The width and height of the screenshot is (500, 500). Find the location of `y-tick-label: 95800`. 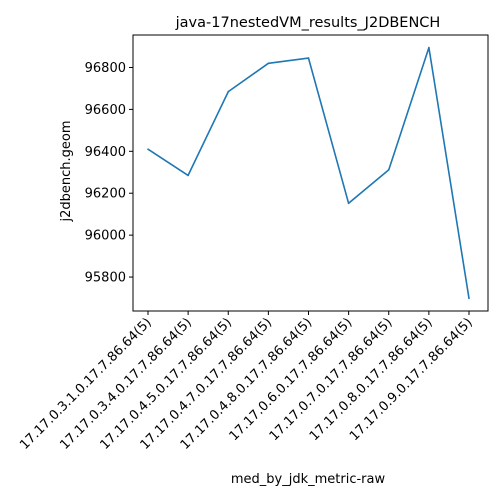

y-tick-label: 95800 is located at coordinates (105, 278).